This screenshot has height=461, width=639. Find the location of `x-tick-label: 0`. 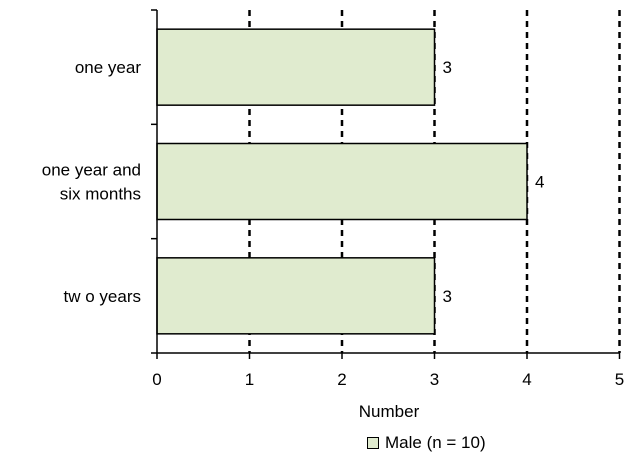

x-tick-label: 0 is located at coordinates (156, 379).